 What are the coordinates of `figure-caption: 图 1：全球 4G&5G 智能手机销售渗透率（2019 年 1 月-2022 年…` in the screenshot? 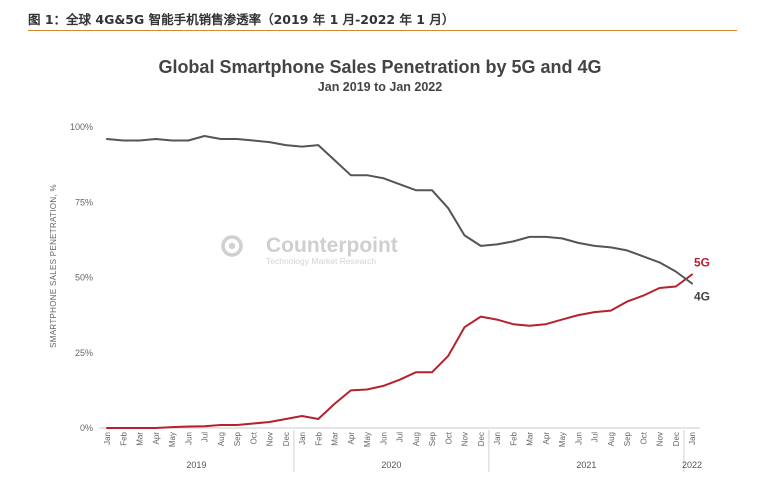 It's located at (241, 19).